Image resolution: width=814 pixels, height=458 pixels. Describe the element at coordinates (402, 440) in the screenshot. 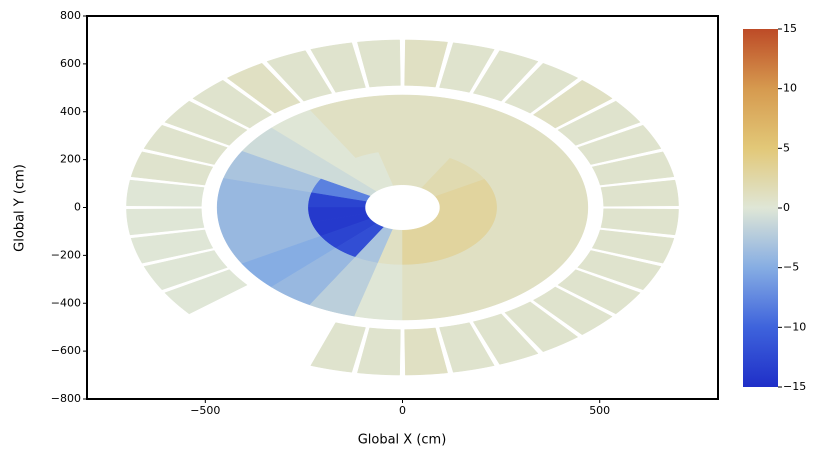

I see `x-axis-label: Global X (cm)` at that location.